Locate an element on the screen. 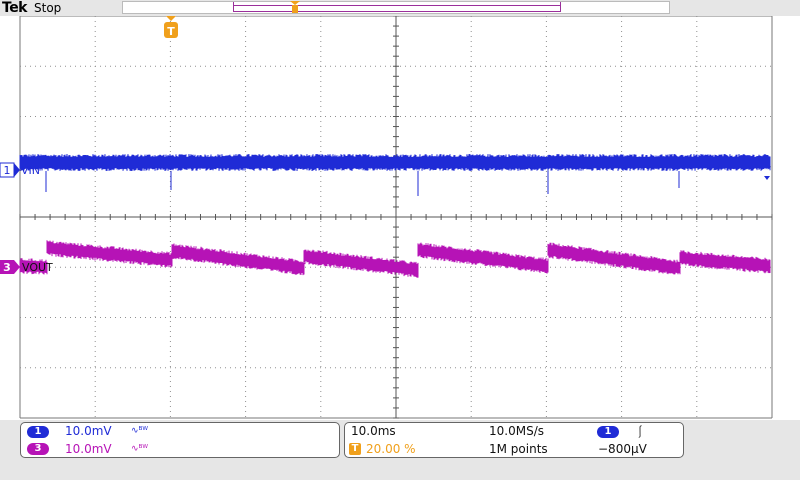  ch1-glitch-spikes is located at coordinates (362, 183).